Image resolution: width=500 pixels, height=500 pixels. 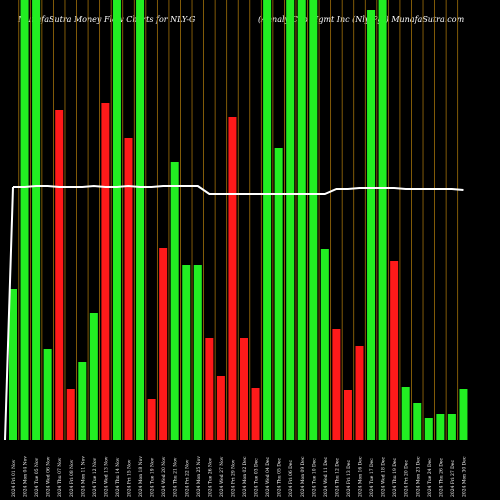 I want to click on x-tick-label: 2024 Tue 05 Nov, so click(x=37, y=477).